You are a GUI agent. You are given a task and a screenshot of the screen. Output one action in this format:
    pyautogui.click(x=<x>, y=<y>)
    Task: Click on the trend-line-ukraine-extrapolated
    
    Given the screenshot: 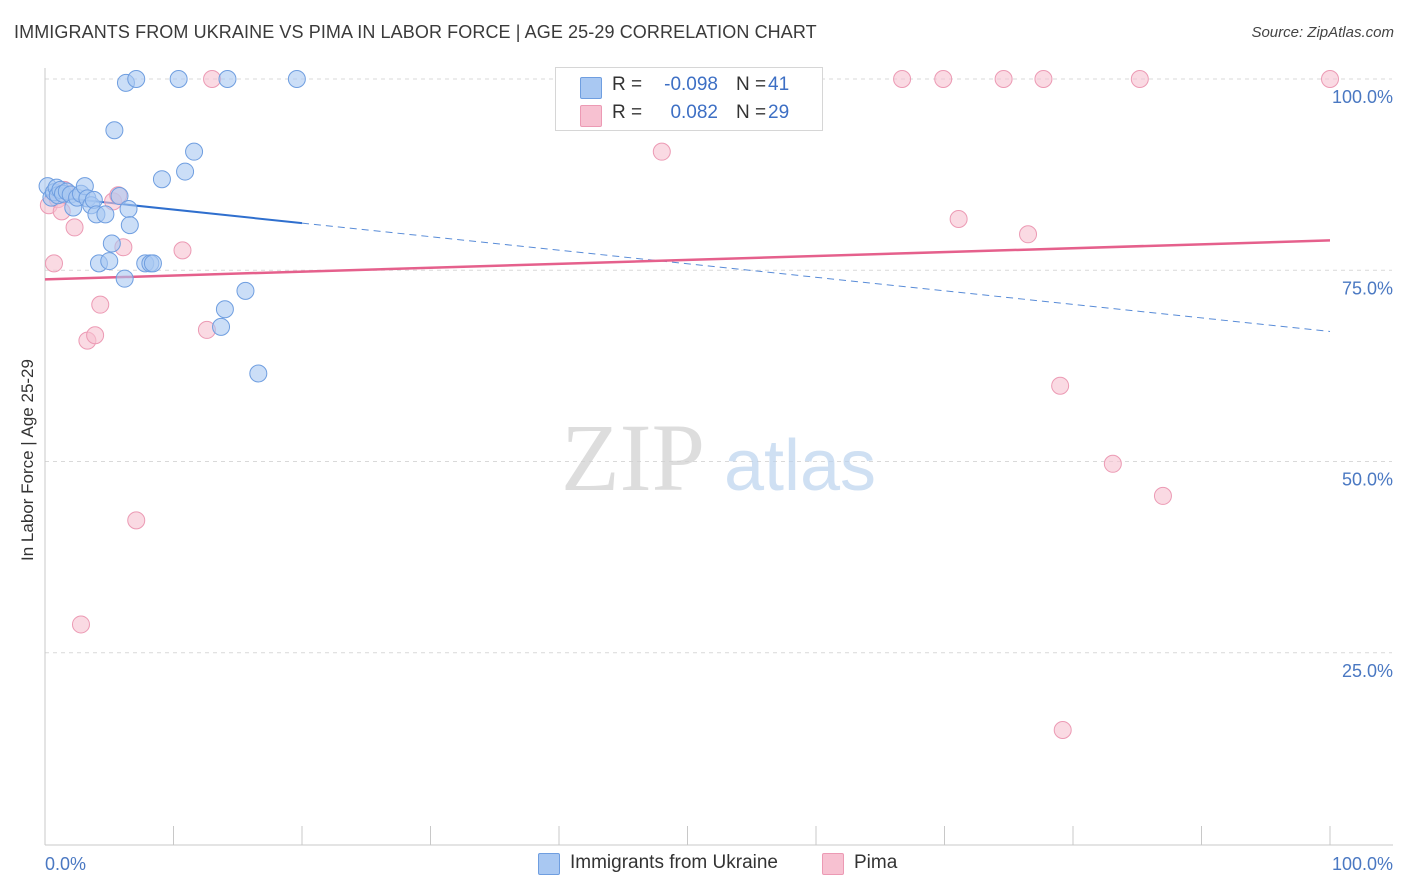 What is the action you would take?
    pyautogui.click(x=816, y=277)
    